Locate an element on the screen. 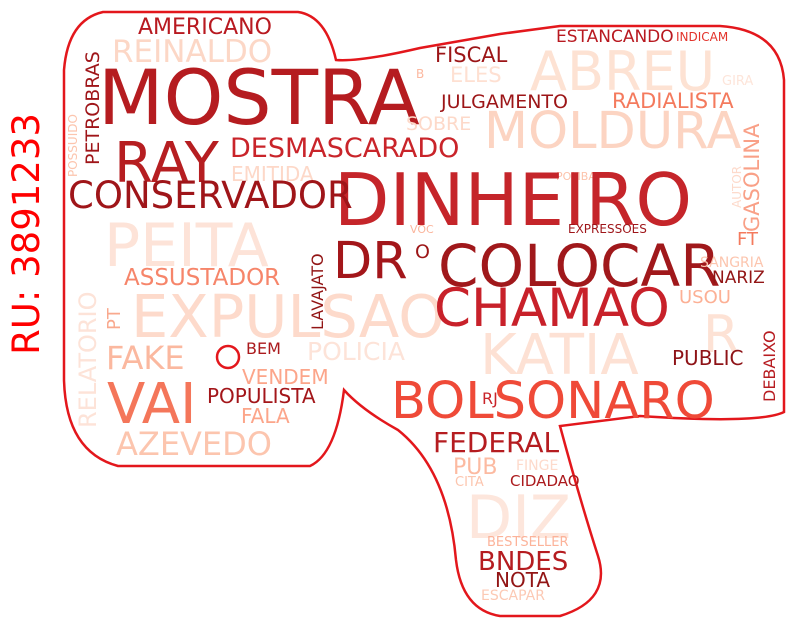 The height and width of the screenshot is (628, 794). word-pomba: POMBA is located at coordinates (576, 176).